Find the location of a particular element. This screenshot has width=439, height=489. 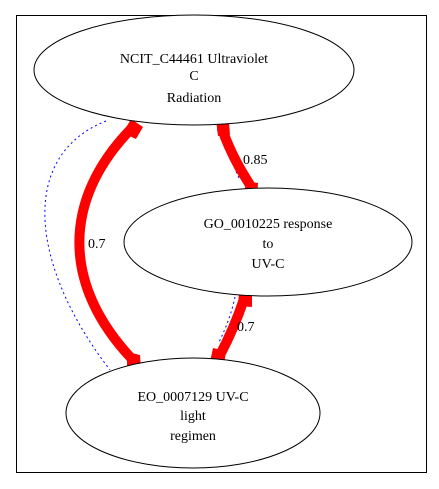

node-go-shape is located at coordinates (268, 242).